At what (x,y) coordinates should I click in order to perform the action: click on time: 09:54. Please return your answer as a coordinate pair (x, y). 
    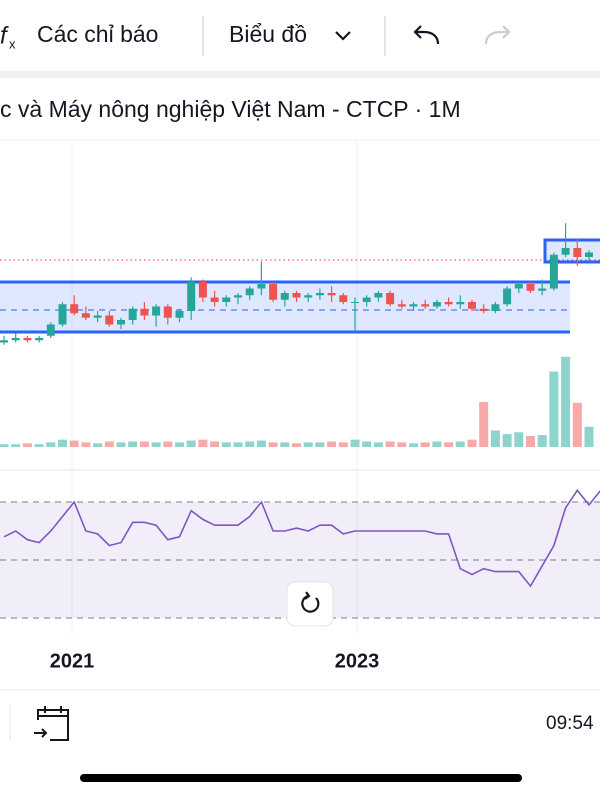
    Looking at the image, I should click on (570, 723).